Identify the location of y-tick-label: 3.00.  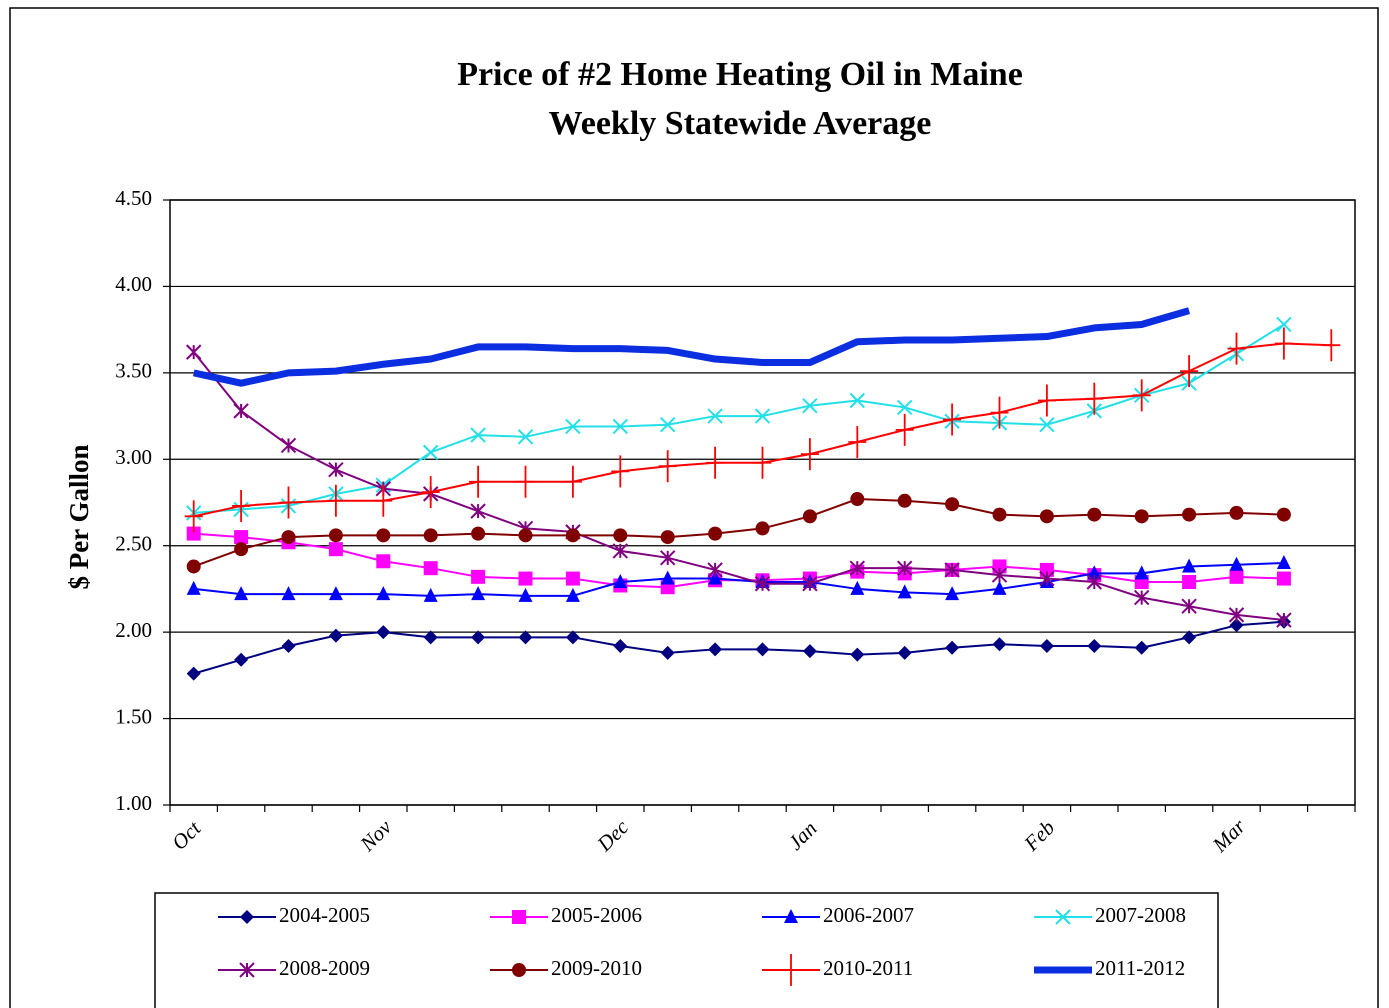
(133, 457).